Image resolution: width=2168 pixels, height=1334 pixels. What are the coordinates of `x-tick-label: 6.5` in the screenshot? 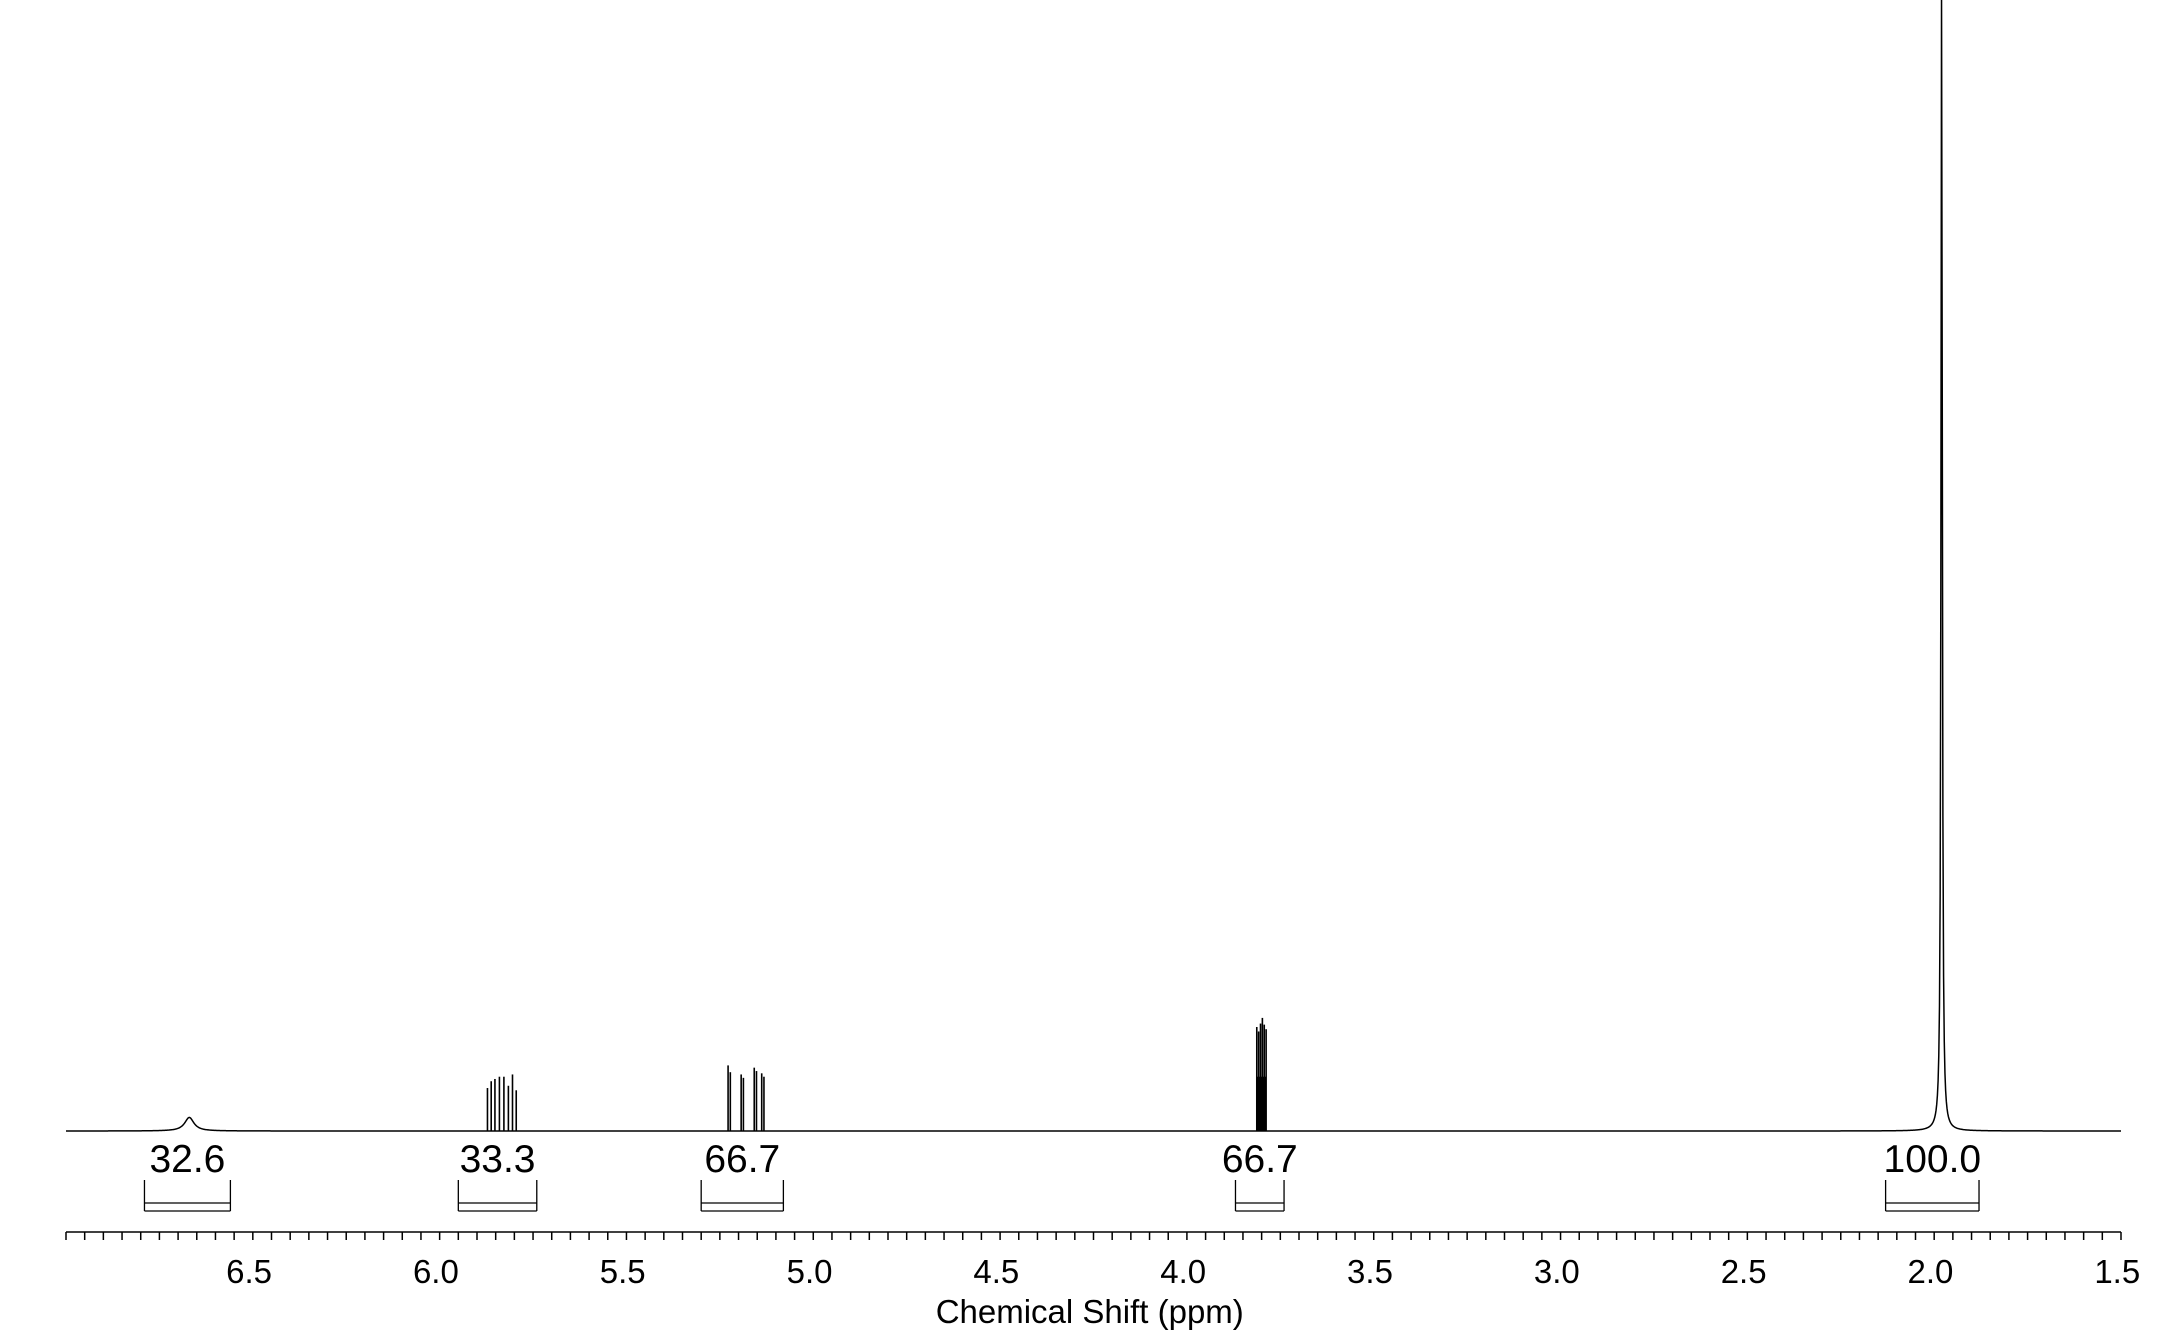 It's located at (249, 1271).